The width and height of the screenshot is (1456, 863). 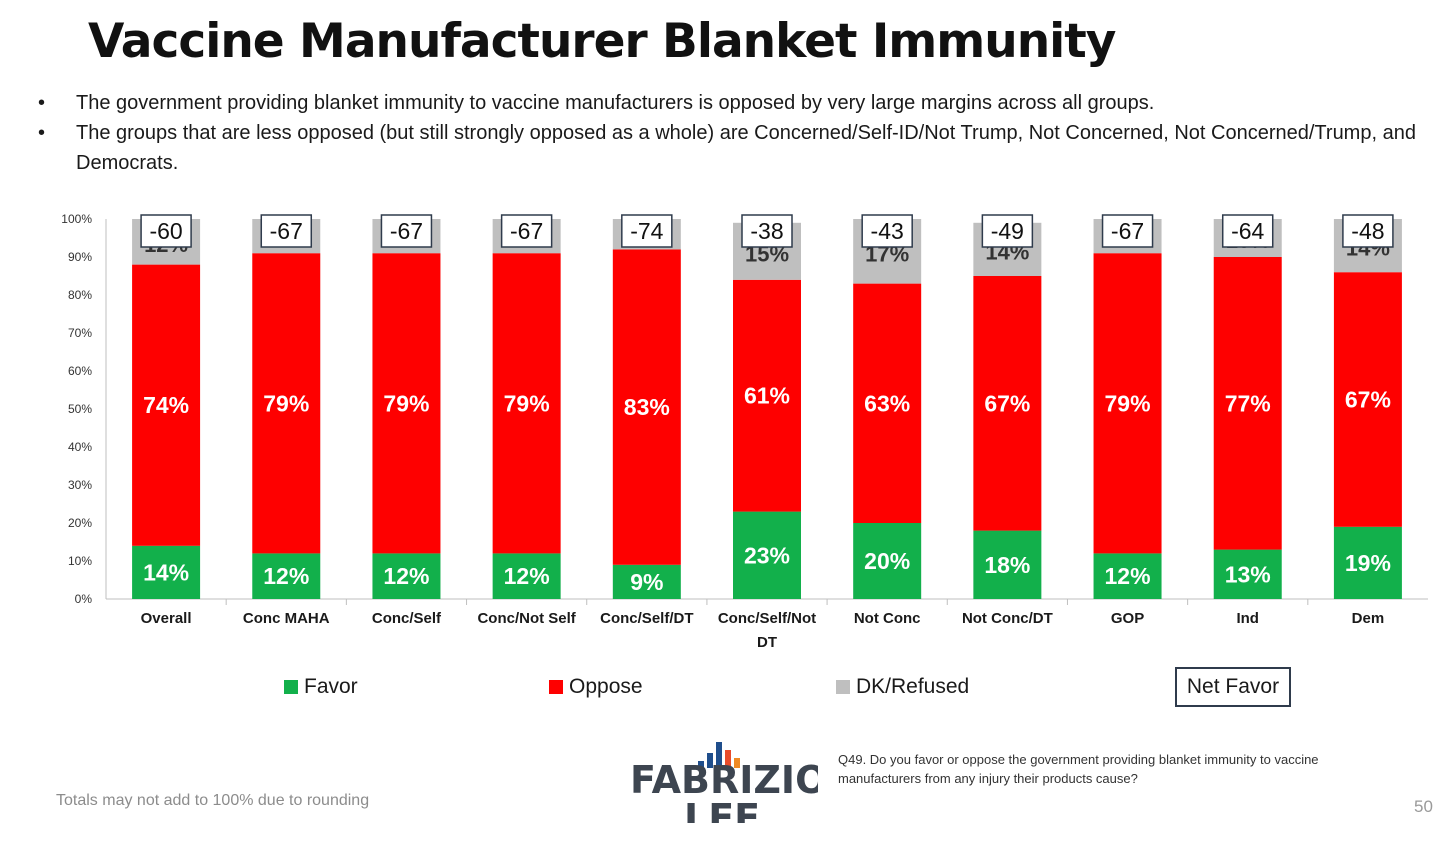 What do you see at coordinates (1368, 618) in the screenshot?
I see `x-category-label: Dem` at bounding box center [1368, 618].